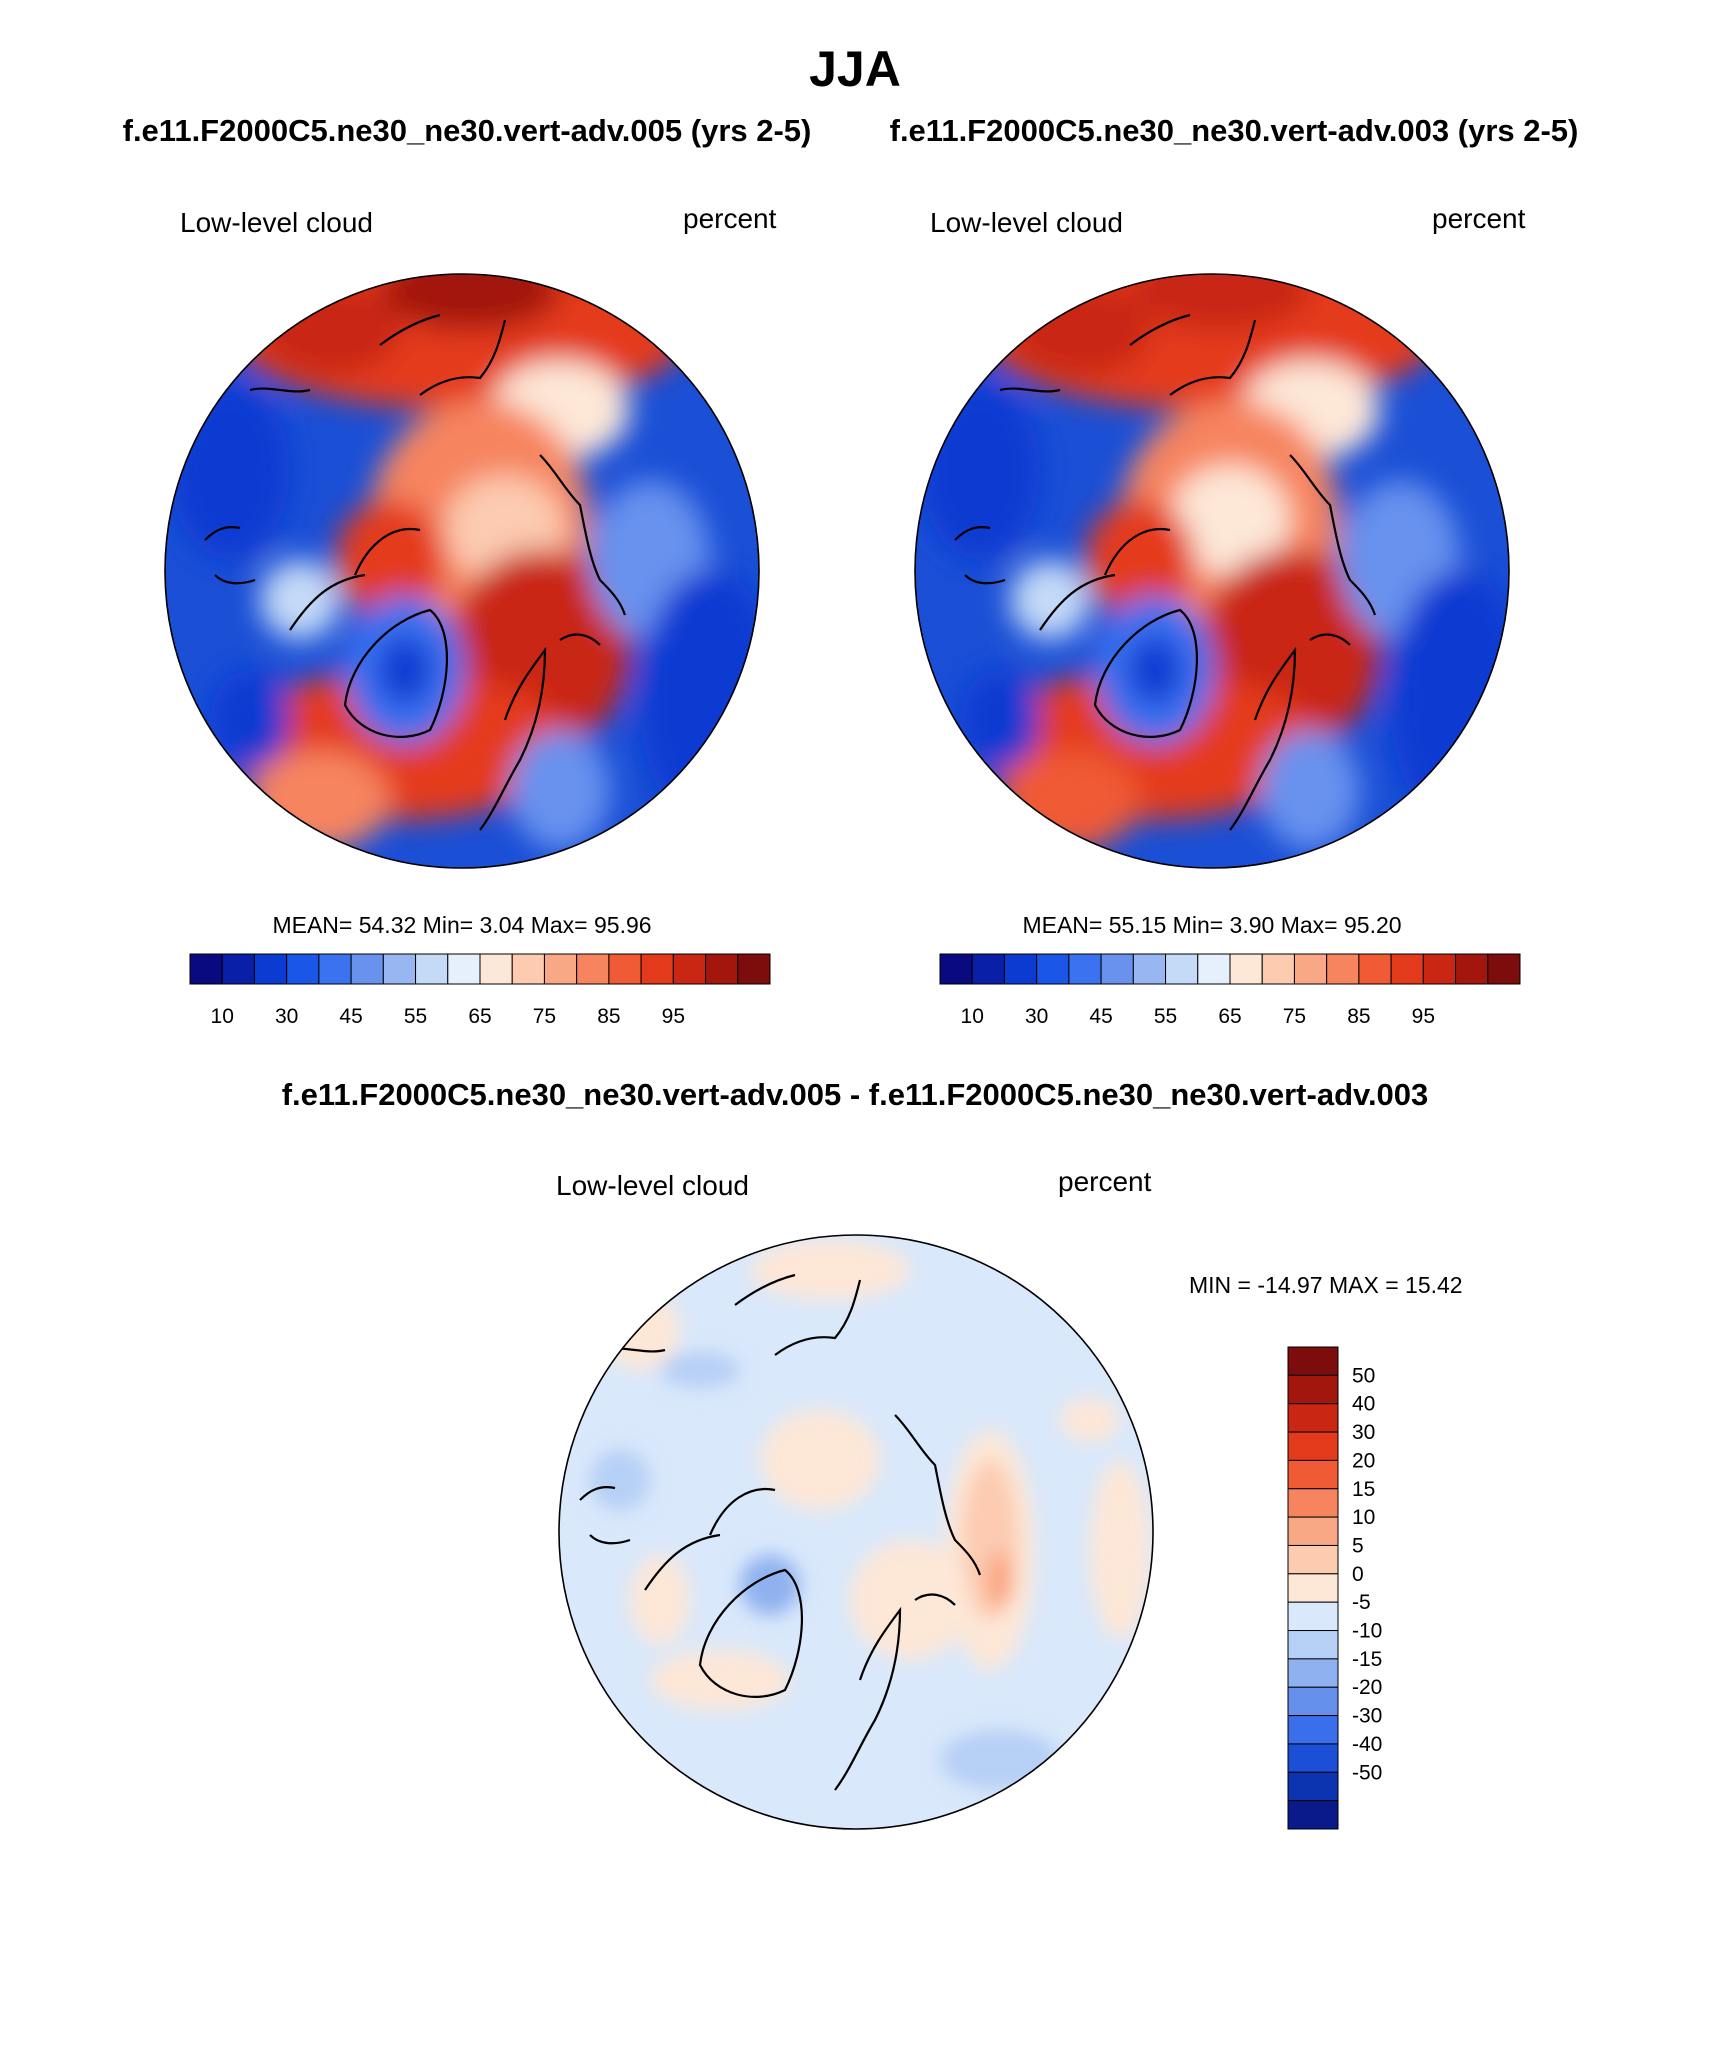 The height and width of the screenshot is (2061, 1710). What do you see at coordinates (479, 1016) in the screenshot?
I see `panel-a-colorbar-tick-label: 65` at bounding box center [479, 1016].